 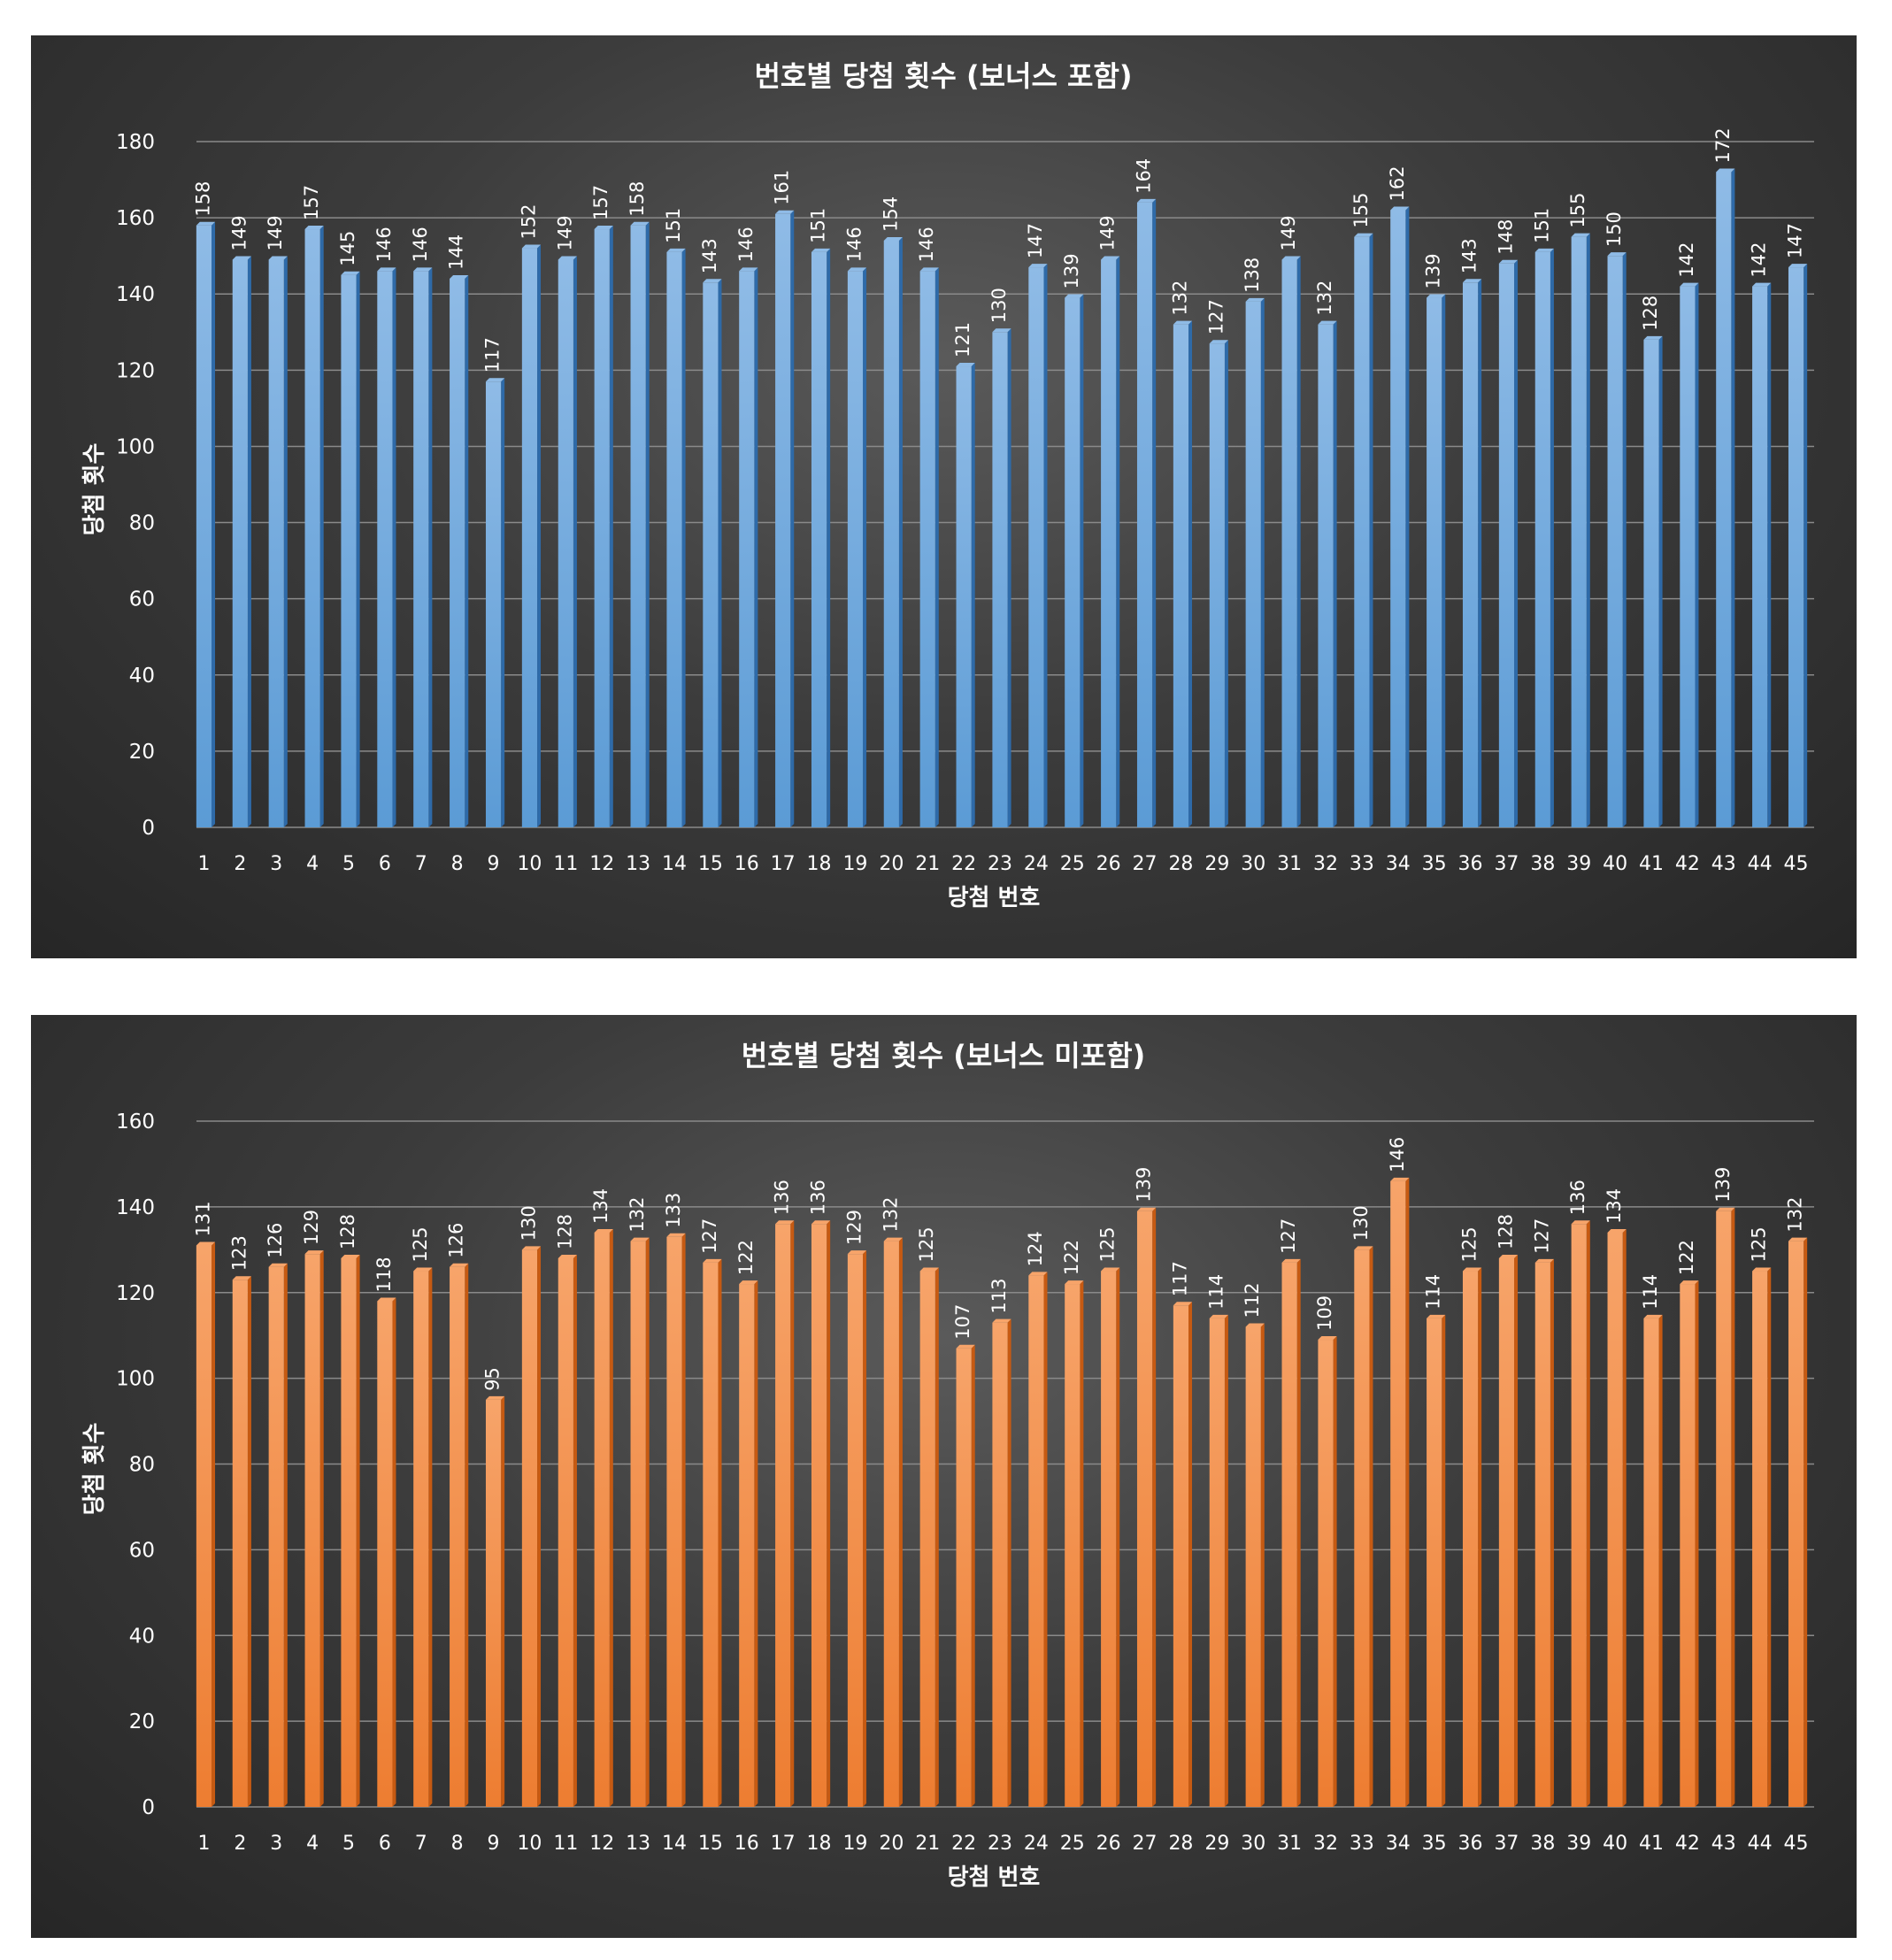 I want to click on y-tick-label: 160, so click(x=135, y=1122).